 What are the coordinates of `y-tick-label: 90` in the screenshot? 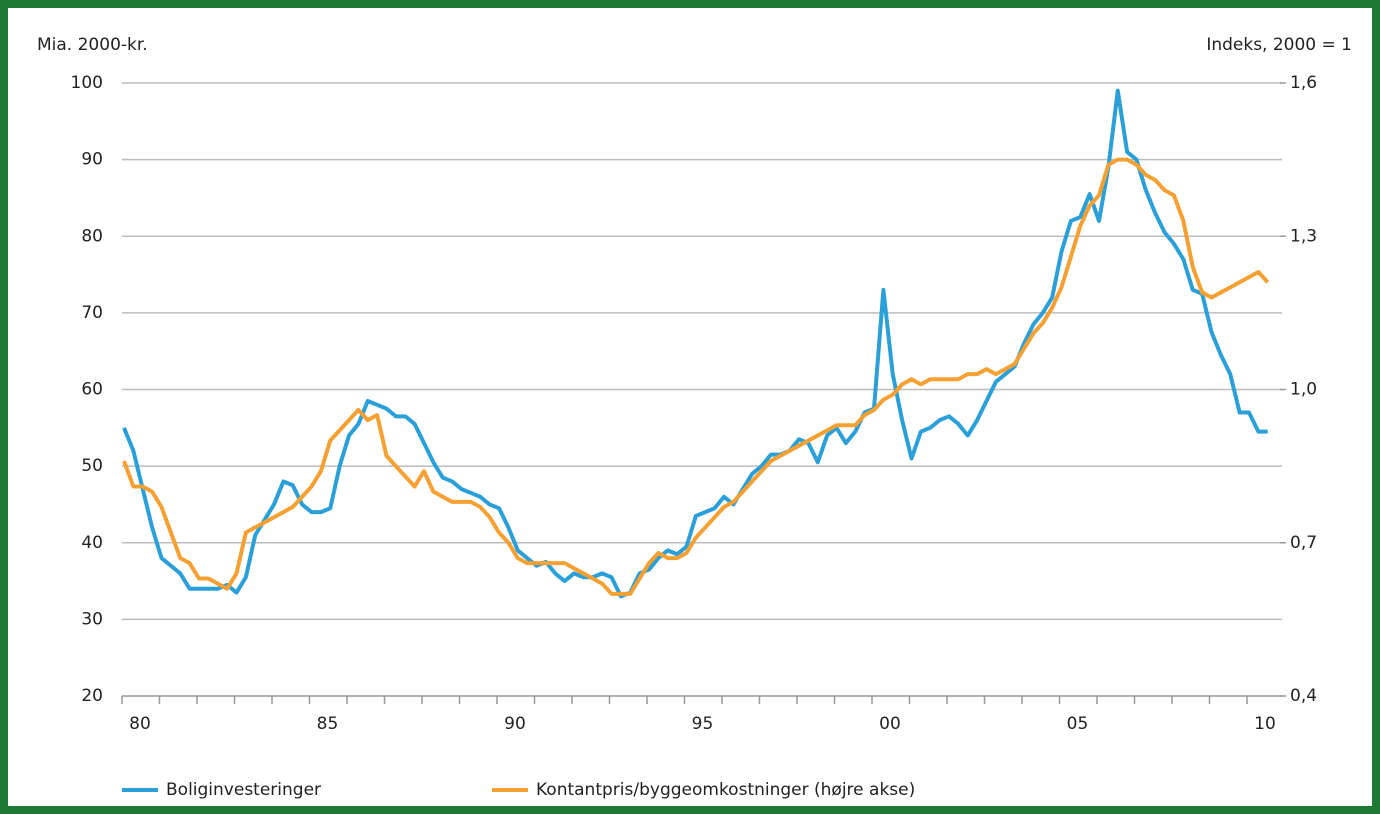 It's located at (92, 160).